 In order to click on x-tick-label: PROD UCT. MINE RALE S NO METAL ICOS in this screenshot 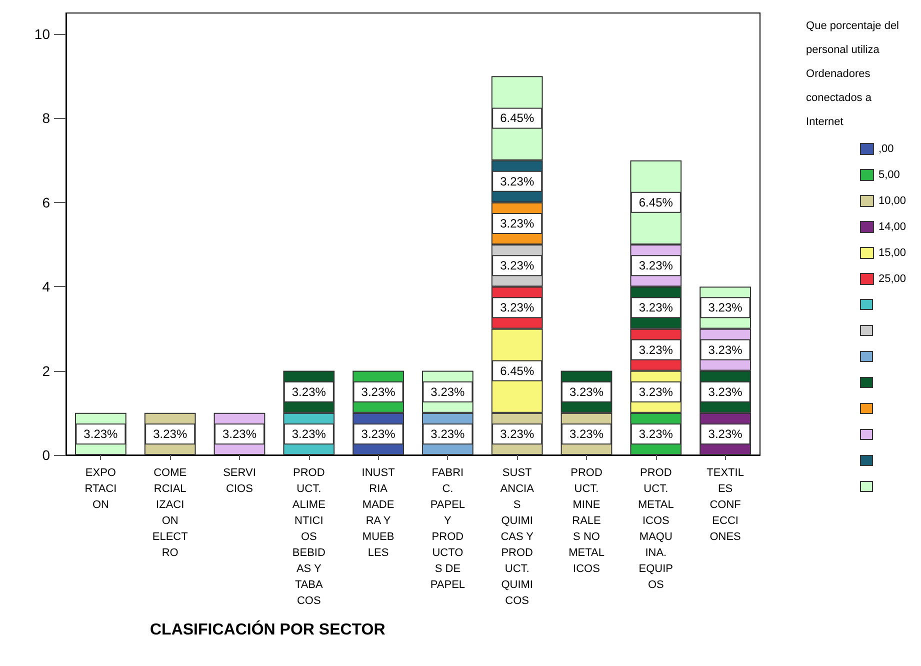, I will do `click(586, 521)`.